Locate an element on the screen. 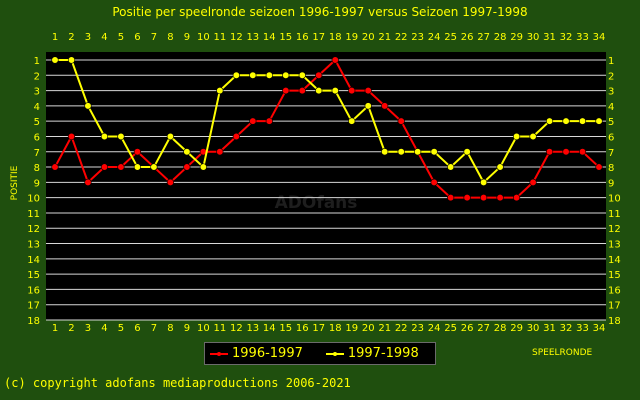  legend-item-1997: 1997-1998 is located at coordinates (372, 353).